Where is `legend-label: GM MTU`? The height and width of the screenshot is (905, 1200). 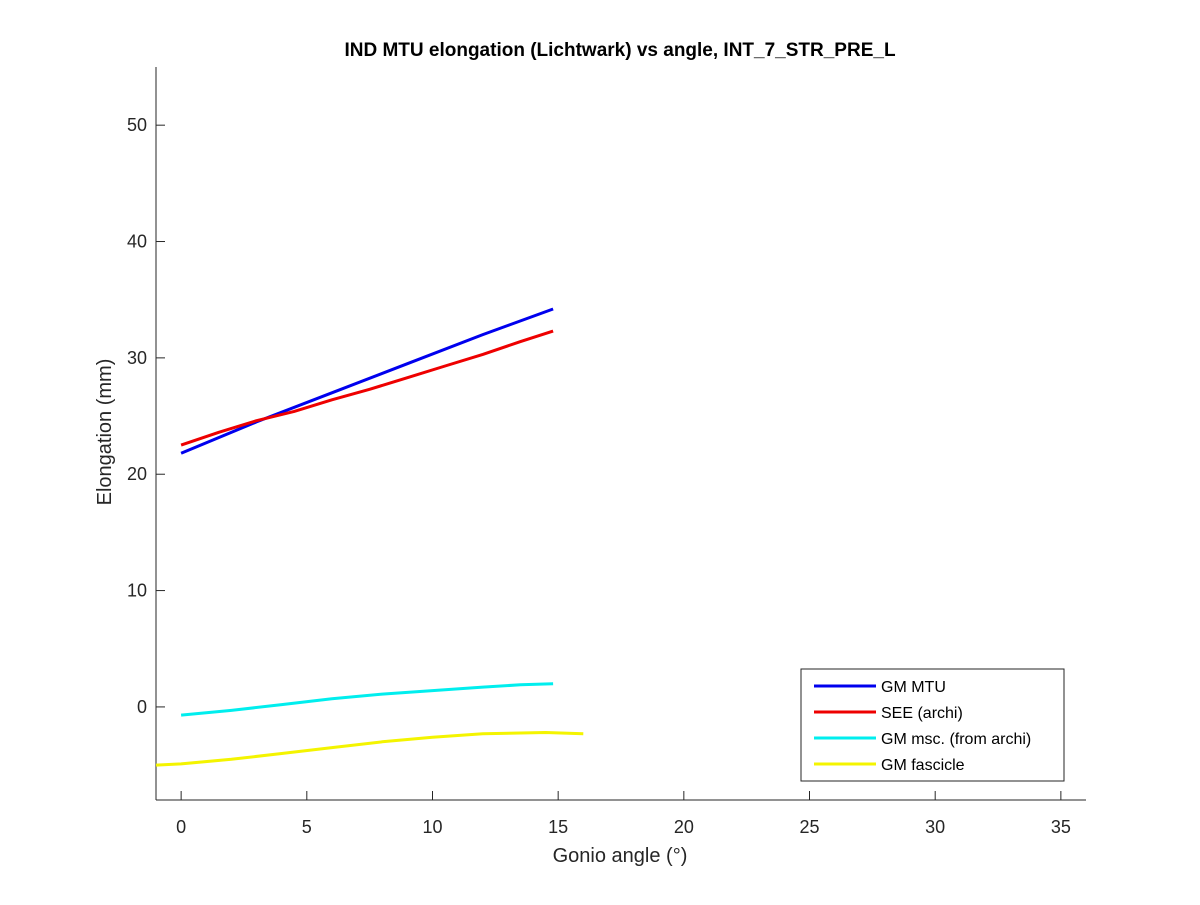 legend-label: GM MTU is located at coordinates (913, 687).